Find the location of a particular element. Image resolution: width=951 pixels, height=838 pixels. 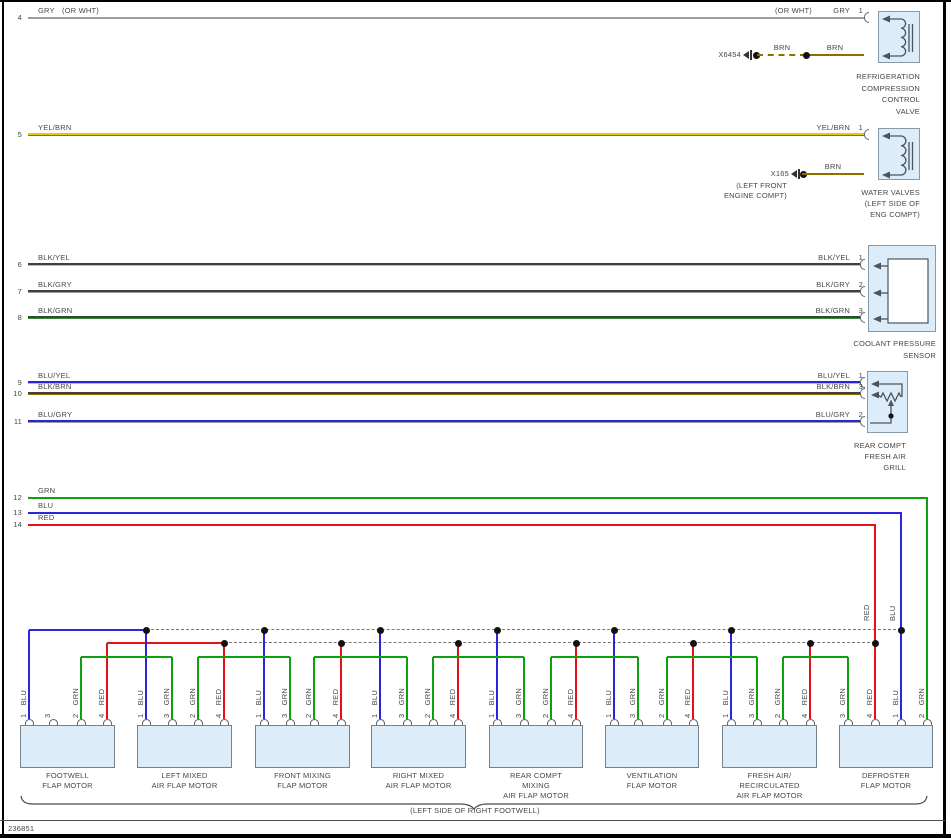

frame-top is located at coordinates (475, 1).